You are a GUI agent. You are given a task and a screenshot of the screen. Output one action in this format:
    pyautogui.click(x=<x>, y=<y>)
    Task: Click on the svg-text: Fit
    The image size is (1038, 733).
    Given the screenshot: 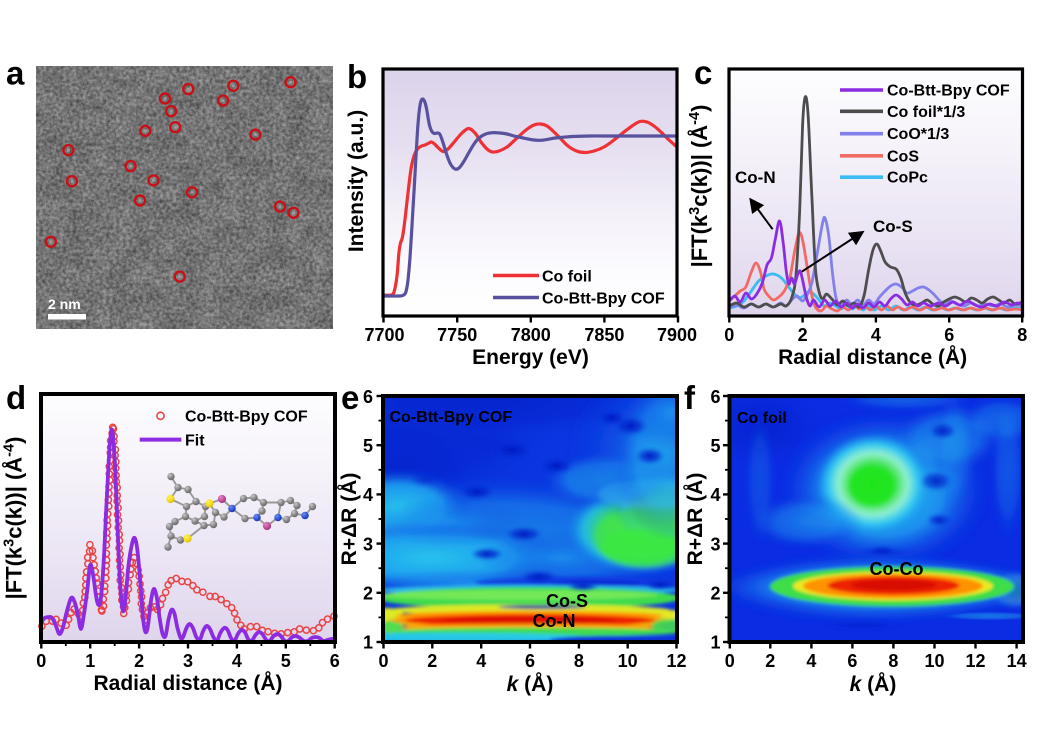 What is the action you would take?
    pyautogui.click(x=195, y=441)
    